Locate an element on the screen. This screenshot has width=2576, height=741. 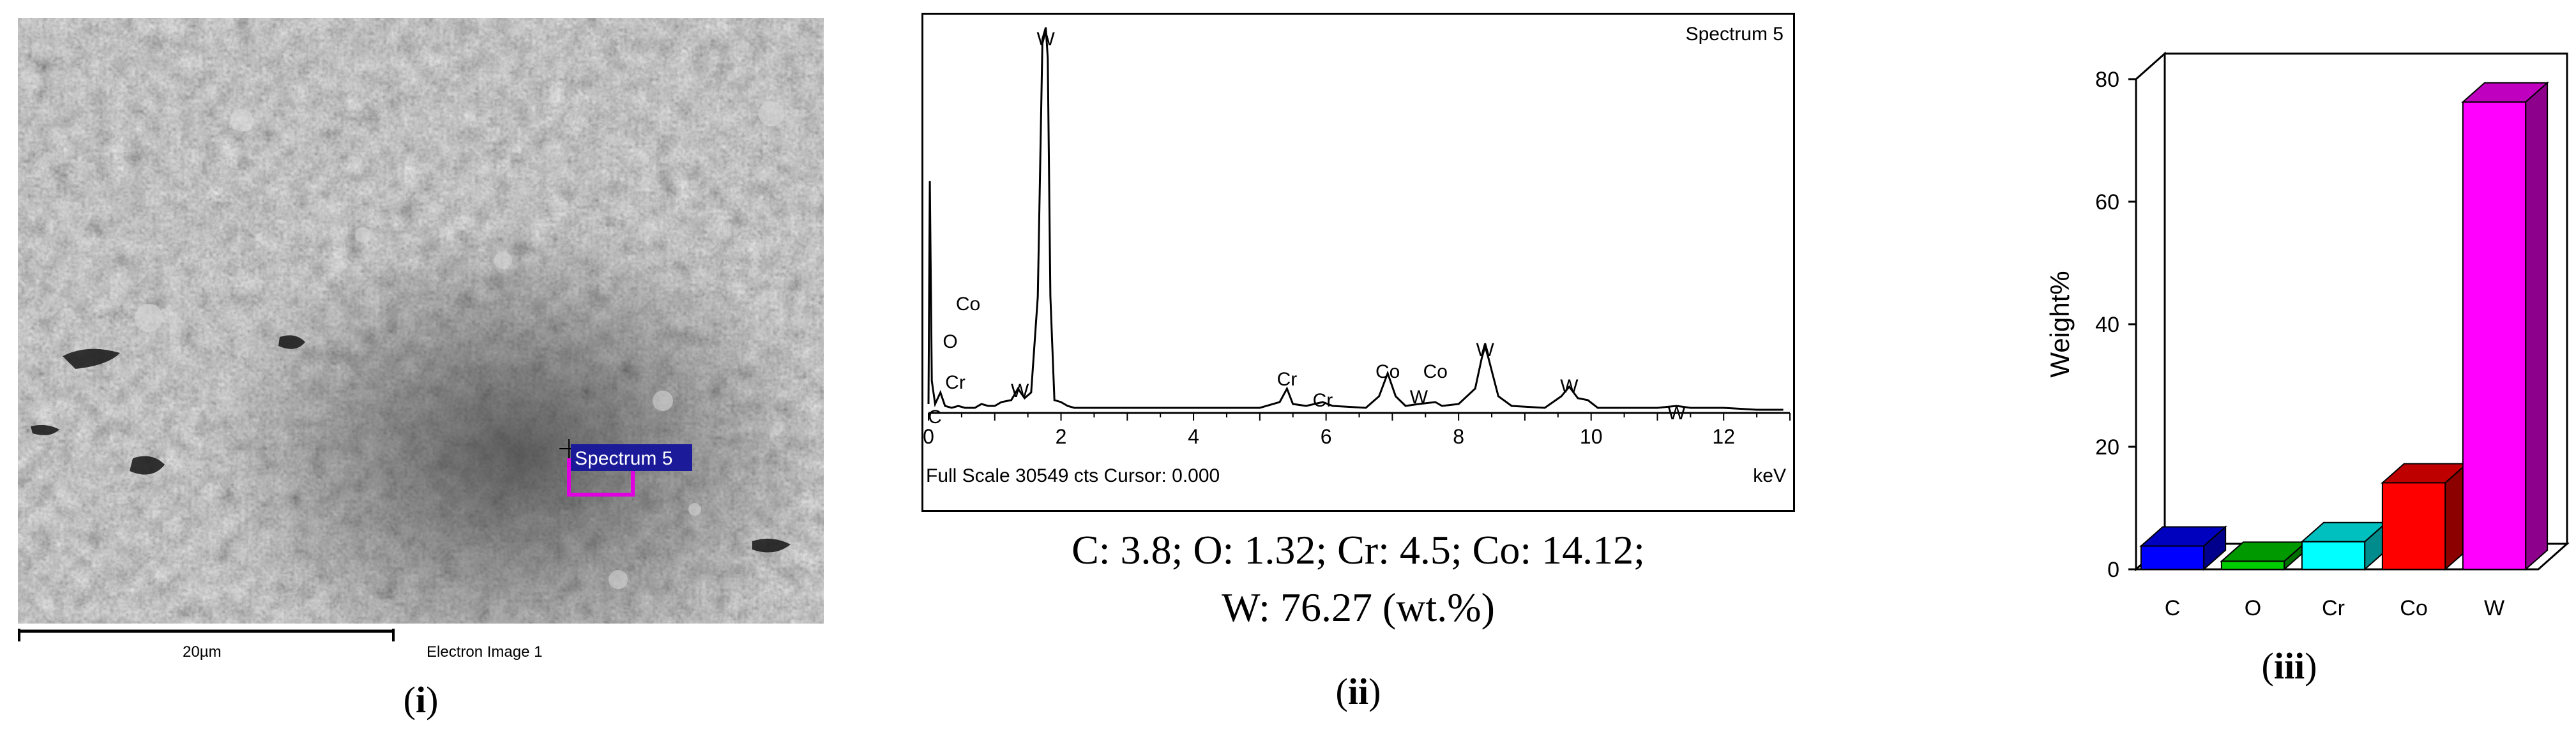
panel-caption-ii: (ii) is located at coordinates (1358, 691).